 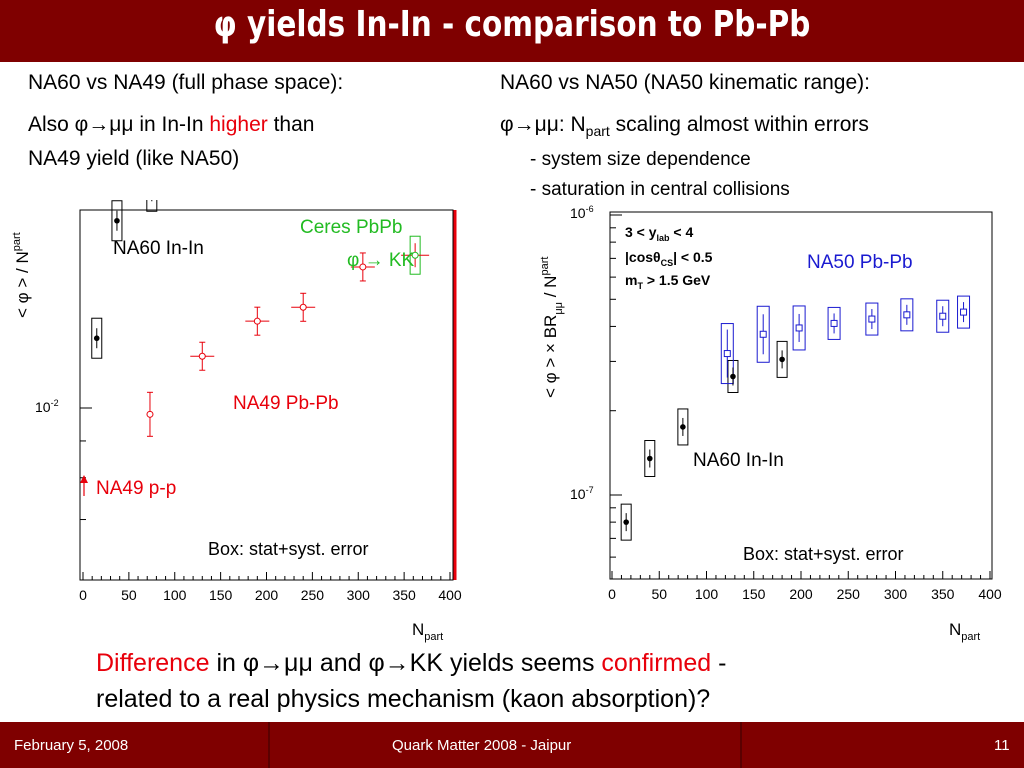 I want to click on left-text-line1: NA60 vs NA49 (full phase space):, so click(x=186, y=82).